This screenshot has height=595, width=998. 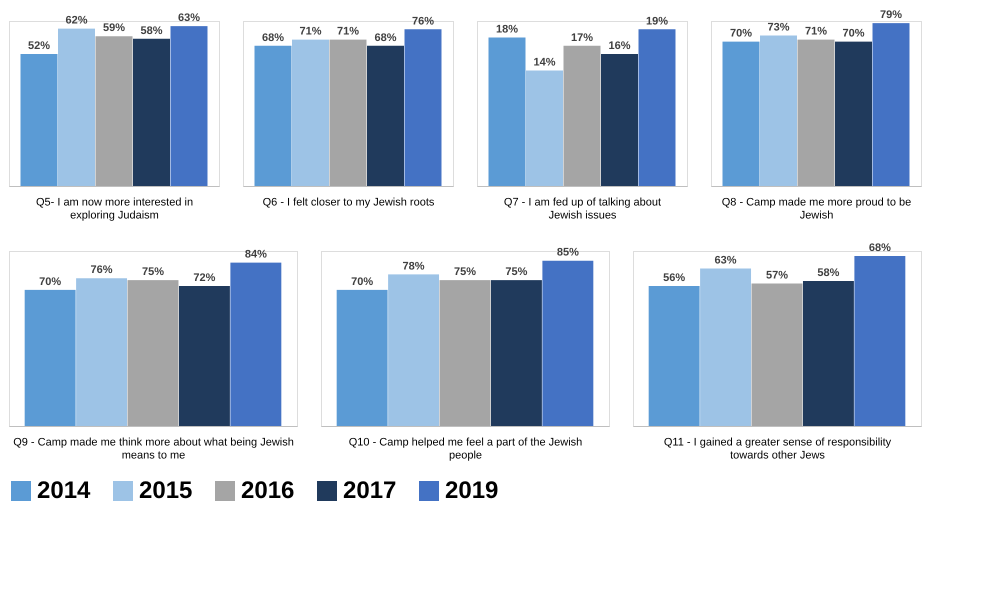 I want to click on legend-label: 2017, so click(x=369, y=490).